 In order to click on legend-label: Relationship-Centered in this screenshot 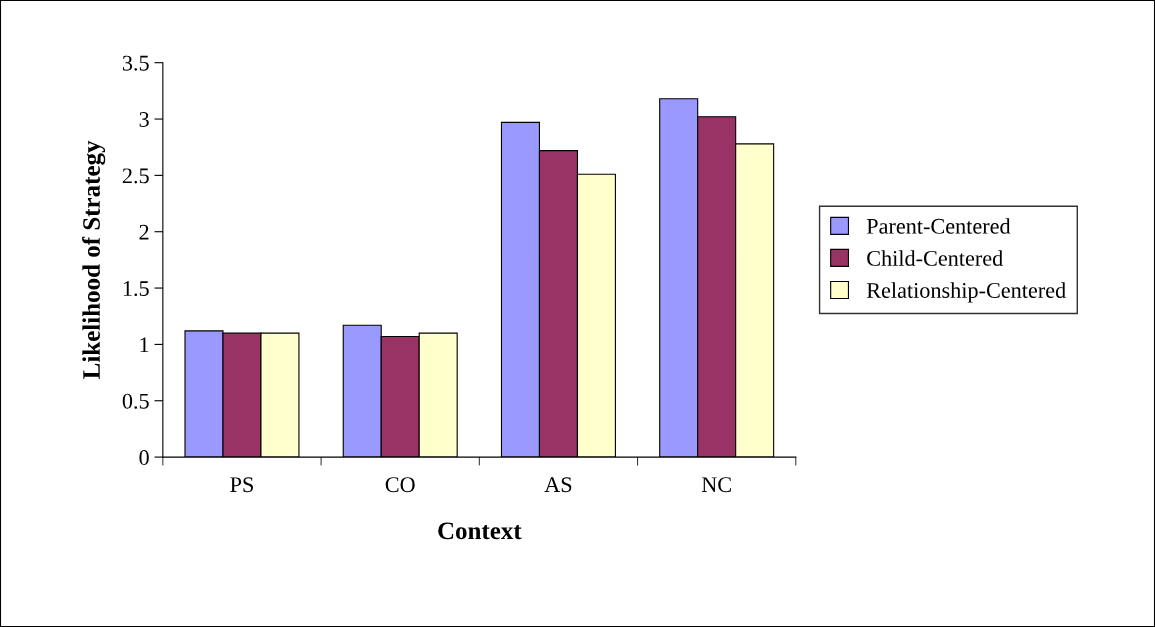, I will do `click(966, 292)`.